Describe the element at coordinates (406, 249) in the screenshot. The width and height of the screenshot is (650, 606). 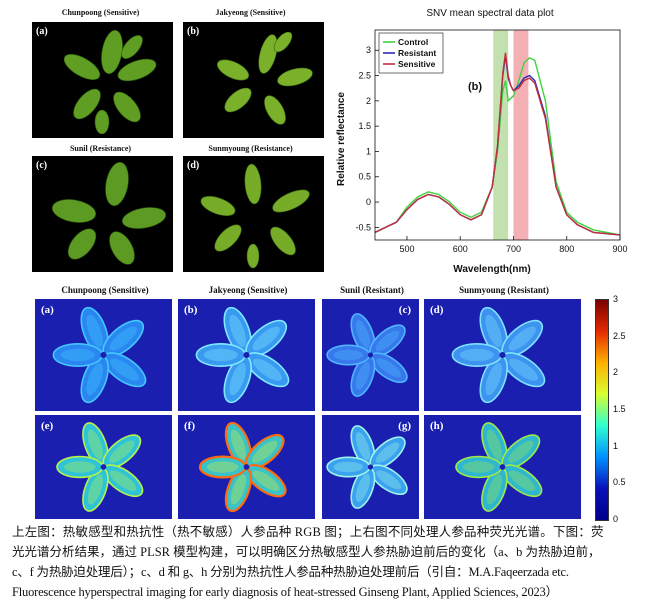
I see `x-tick-label: 500` at that location.